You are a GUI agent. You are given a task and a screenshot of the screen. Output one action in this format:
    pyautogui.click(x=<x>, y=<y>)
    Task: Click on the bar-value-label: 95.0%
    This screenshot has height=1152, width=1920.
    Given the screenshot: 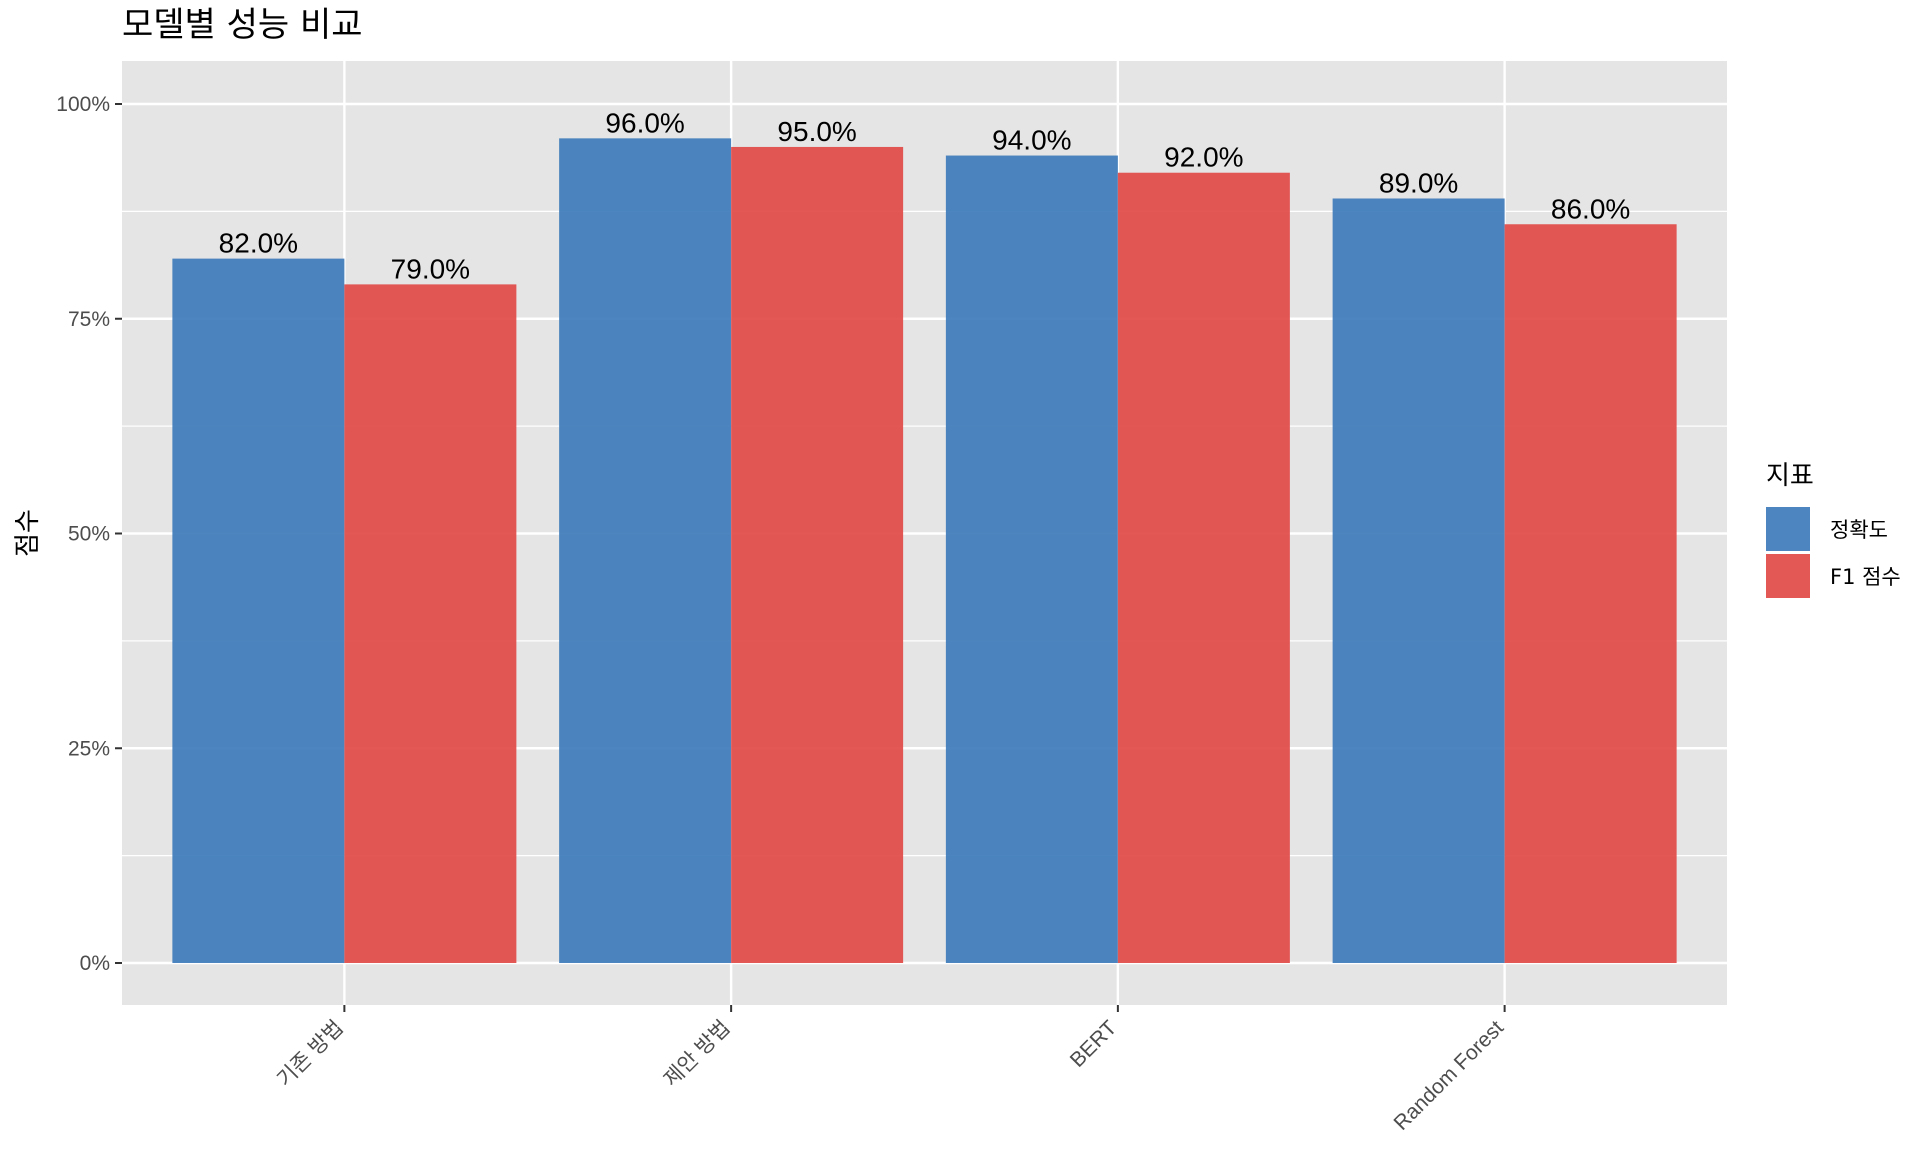 What is the action you would take?
    pyautogui.click(x=816, y=131)
    